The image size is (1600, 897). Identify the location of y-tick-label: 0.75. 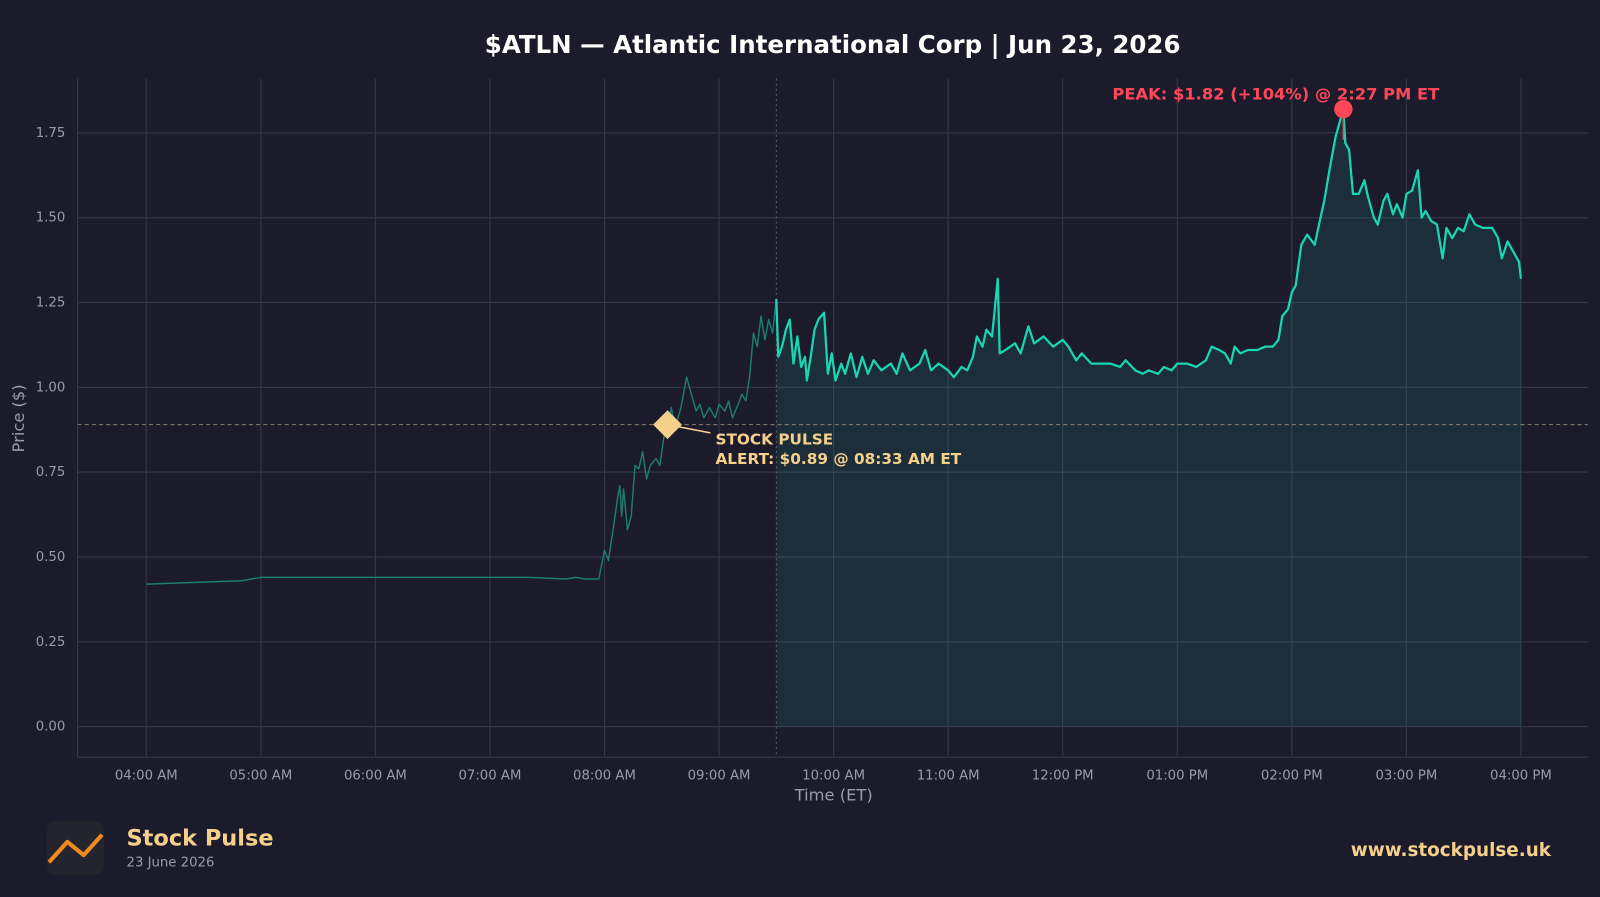
(51, 472).